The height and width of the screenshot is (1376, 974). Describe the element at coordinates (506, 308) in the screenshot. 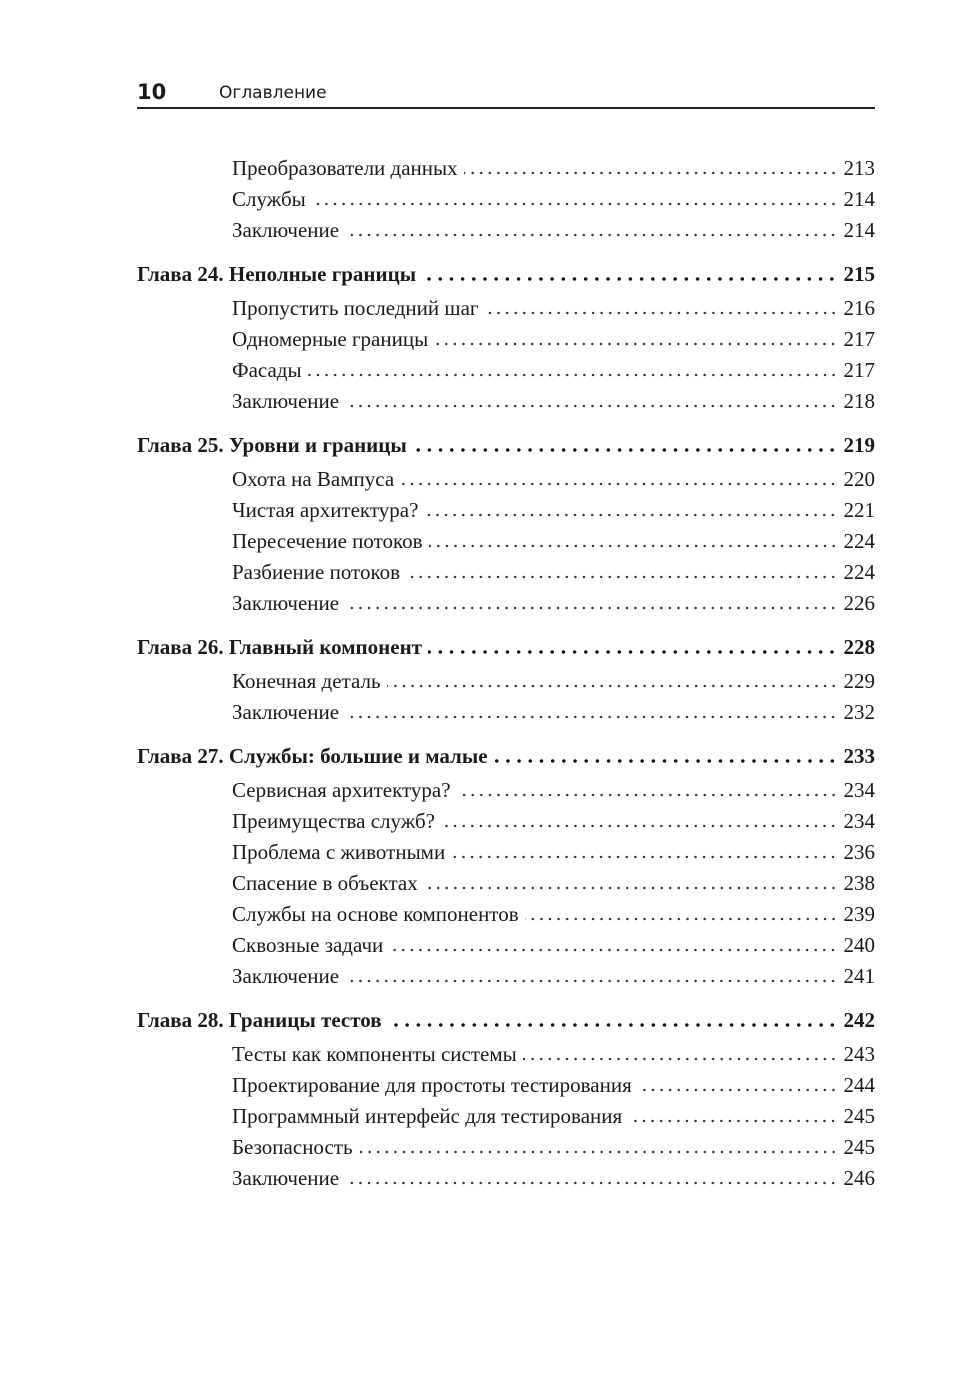

I see `toc-section-entry: Пропустить последний шаг 216` at that location.